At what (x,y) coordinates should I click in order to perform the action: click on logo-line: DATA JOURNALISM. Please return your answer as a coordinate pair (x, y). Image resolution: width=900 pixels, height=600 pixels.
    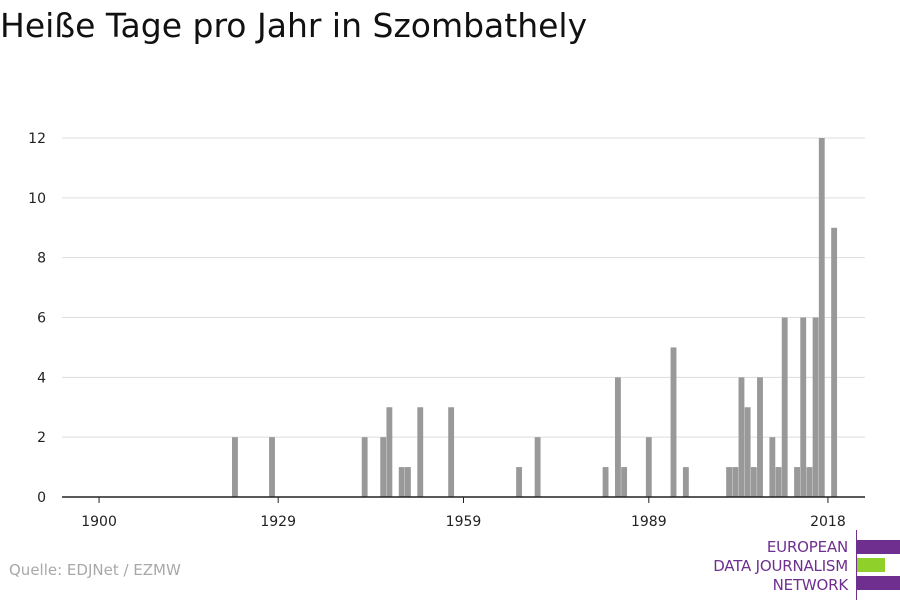
    Looking at the image, I should click on (780, 566).